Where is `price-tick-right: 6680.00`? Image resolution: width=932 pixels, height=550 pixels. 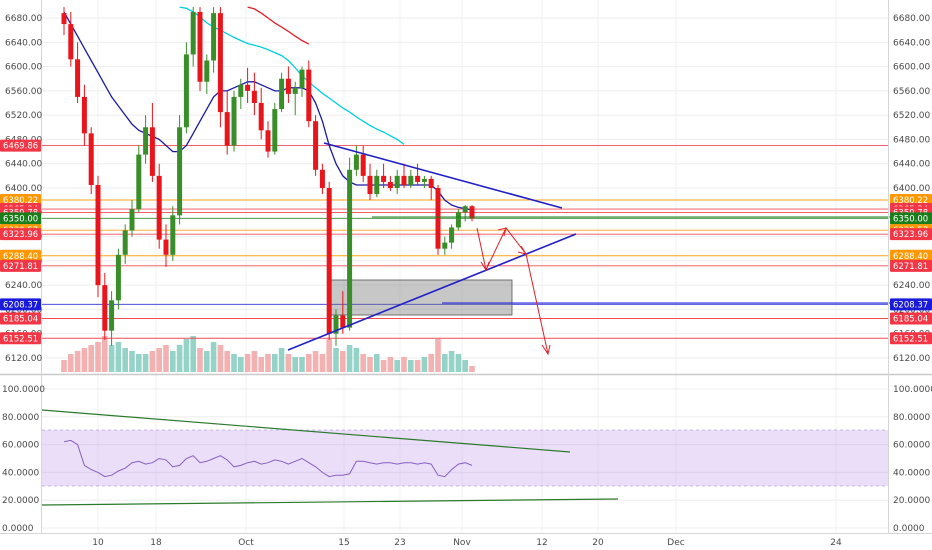
price-tick-right: 6680.00 is located at coordinates (911, 19).